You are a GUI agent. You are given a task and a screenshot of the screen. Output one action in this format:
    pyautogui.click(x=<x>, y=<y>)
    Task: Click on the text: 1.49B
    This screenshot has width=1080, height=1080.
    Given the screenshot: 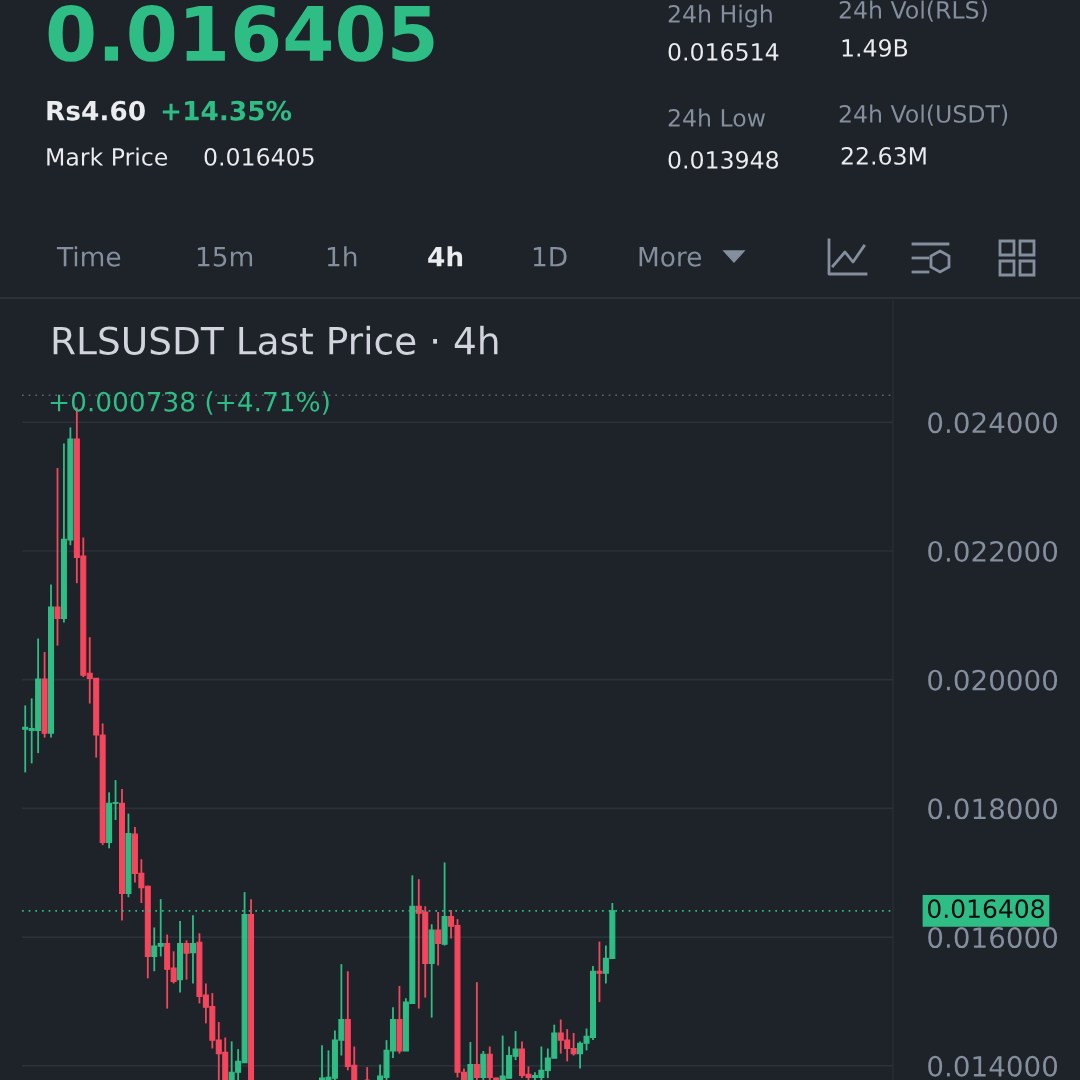 What is the action you would take?
    pyautogui.click(x=875, y=47)
    